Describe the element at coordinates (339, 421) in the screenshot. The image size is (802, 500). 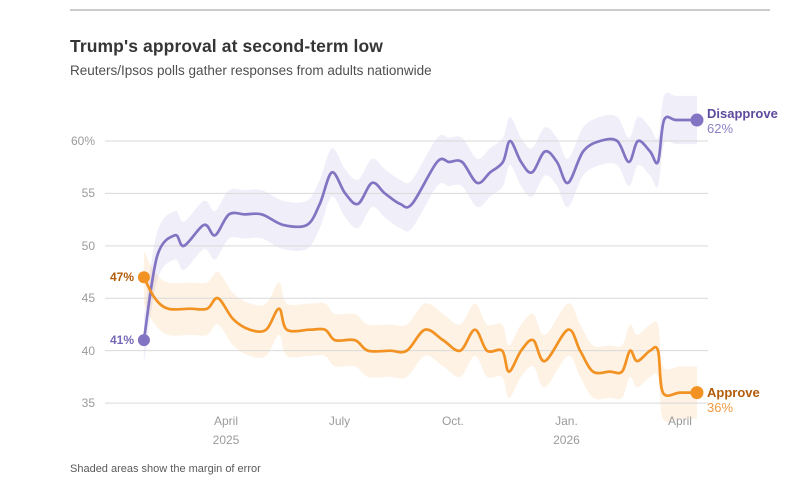
I see `x-tick-label: July` at that location.